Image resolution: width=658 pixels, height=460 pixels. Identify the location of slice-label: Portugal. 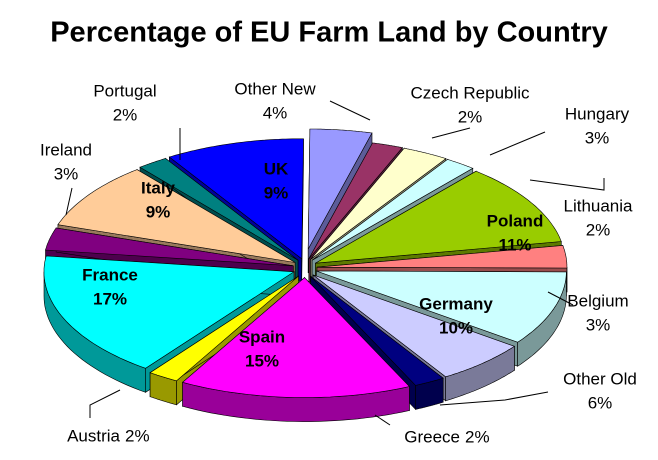
(124, 90).